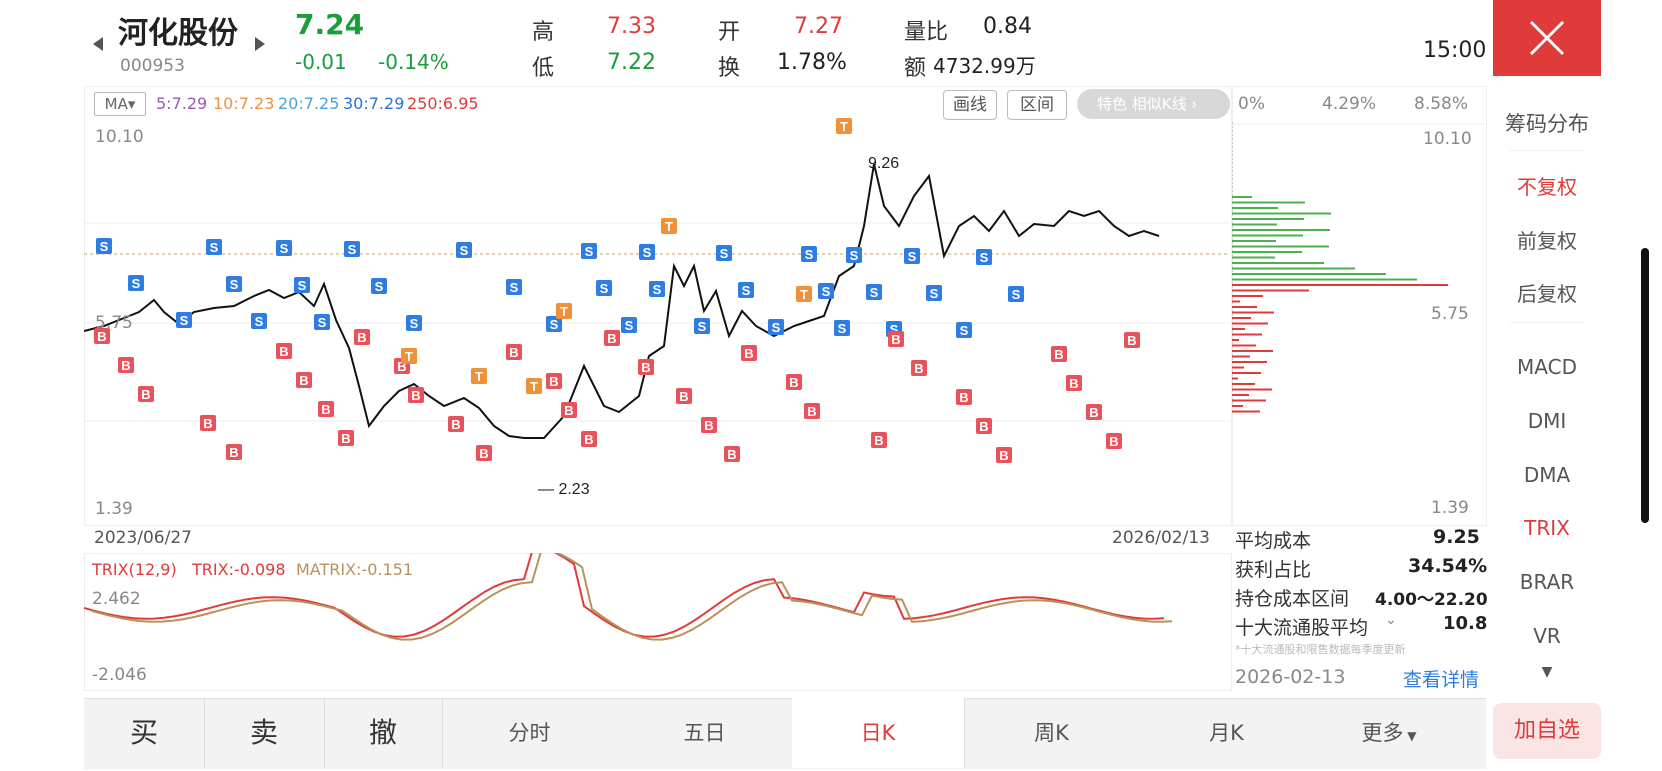 The width and height of the screenshot is (1662, 771). I want to click on ma5-value: 5:7.29, so click(182, 103).